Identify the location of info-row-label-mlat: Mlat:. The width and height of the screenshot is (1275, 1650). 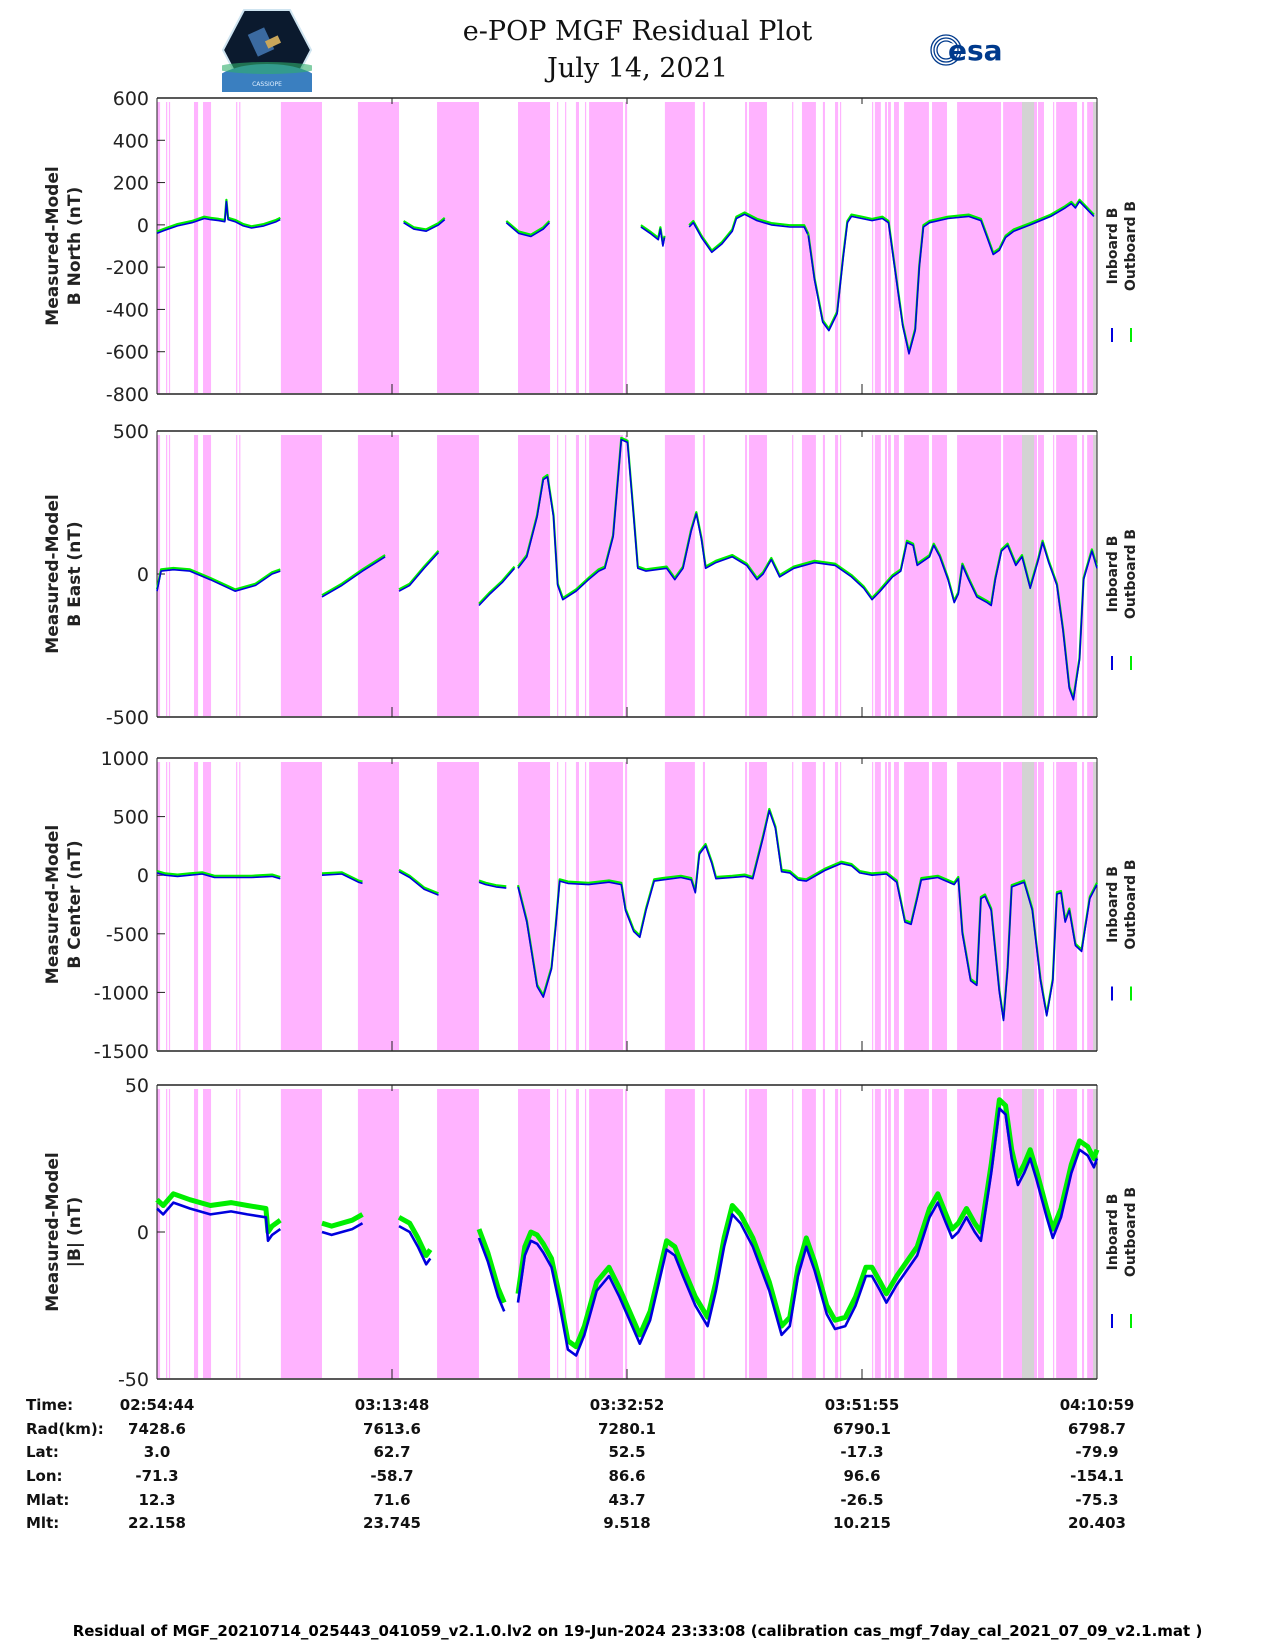
(48, 1500).